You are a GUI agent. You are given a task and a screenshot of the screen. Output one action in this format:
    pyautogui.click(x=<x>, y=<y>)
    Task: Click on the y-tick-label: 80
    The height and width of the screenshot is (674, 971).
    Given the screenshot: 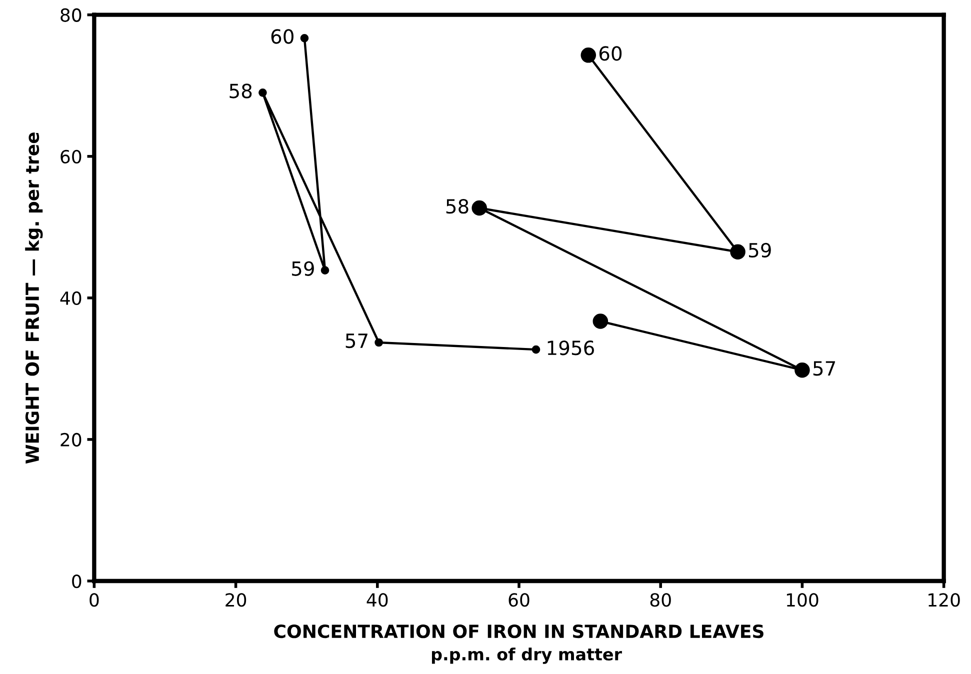 What is the action you would take?
    pyautogui.click(x=71, y=15)
    